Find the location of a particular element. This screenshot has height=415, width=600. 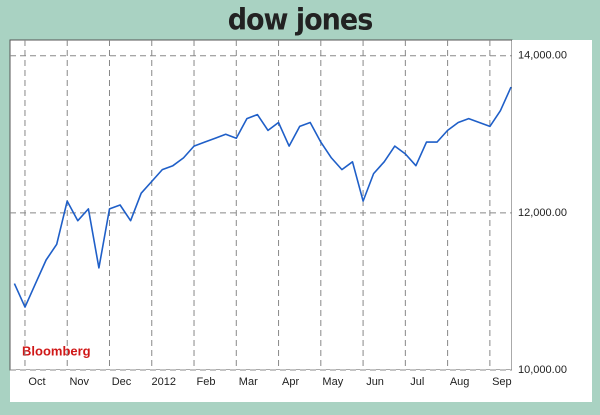

x-tick-label: Sep is located at coordinates (502, 382).